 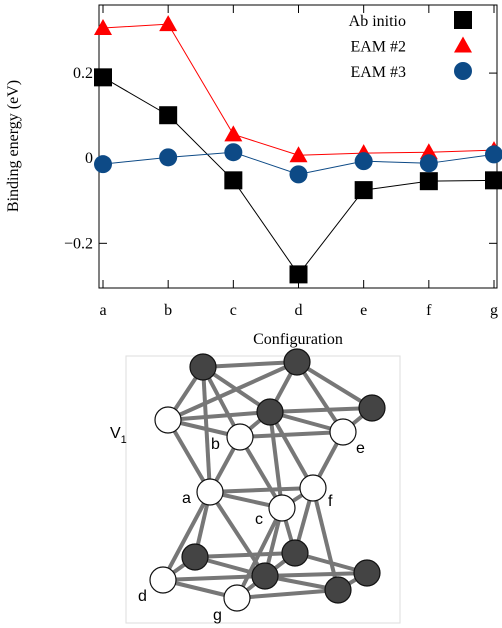 What do you see at coordinates (83, 73) in the screenshot?
I see `y-tick-label: 0.2` at bounding box center [83, 73].